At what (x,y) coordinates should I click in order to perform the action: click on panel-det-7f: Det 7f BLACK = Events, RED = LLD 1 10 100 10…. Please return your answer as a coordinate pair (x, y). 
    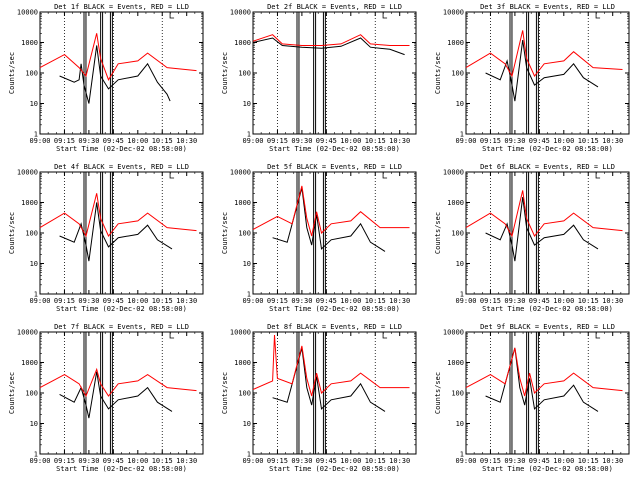
    Looking at the image, I should click on (106, 398).